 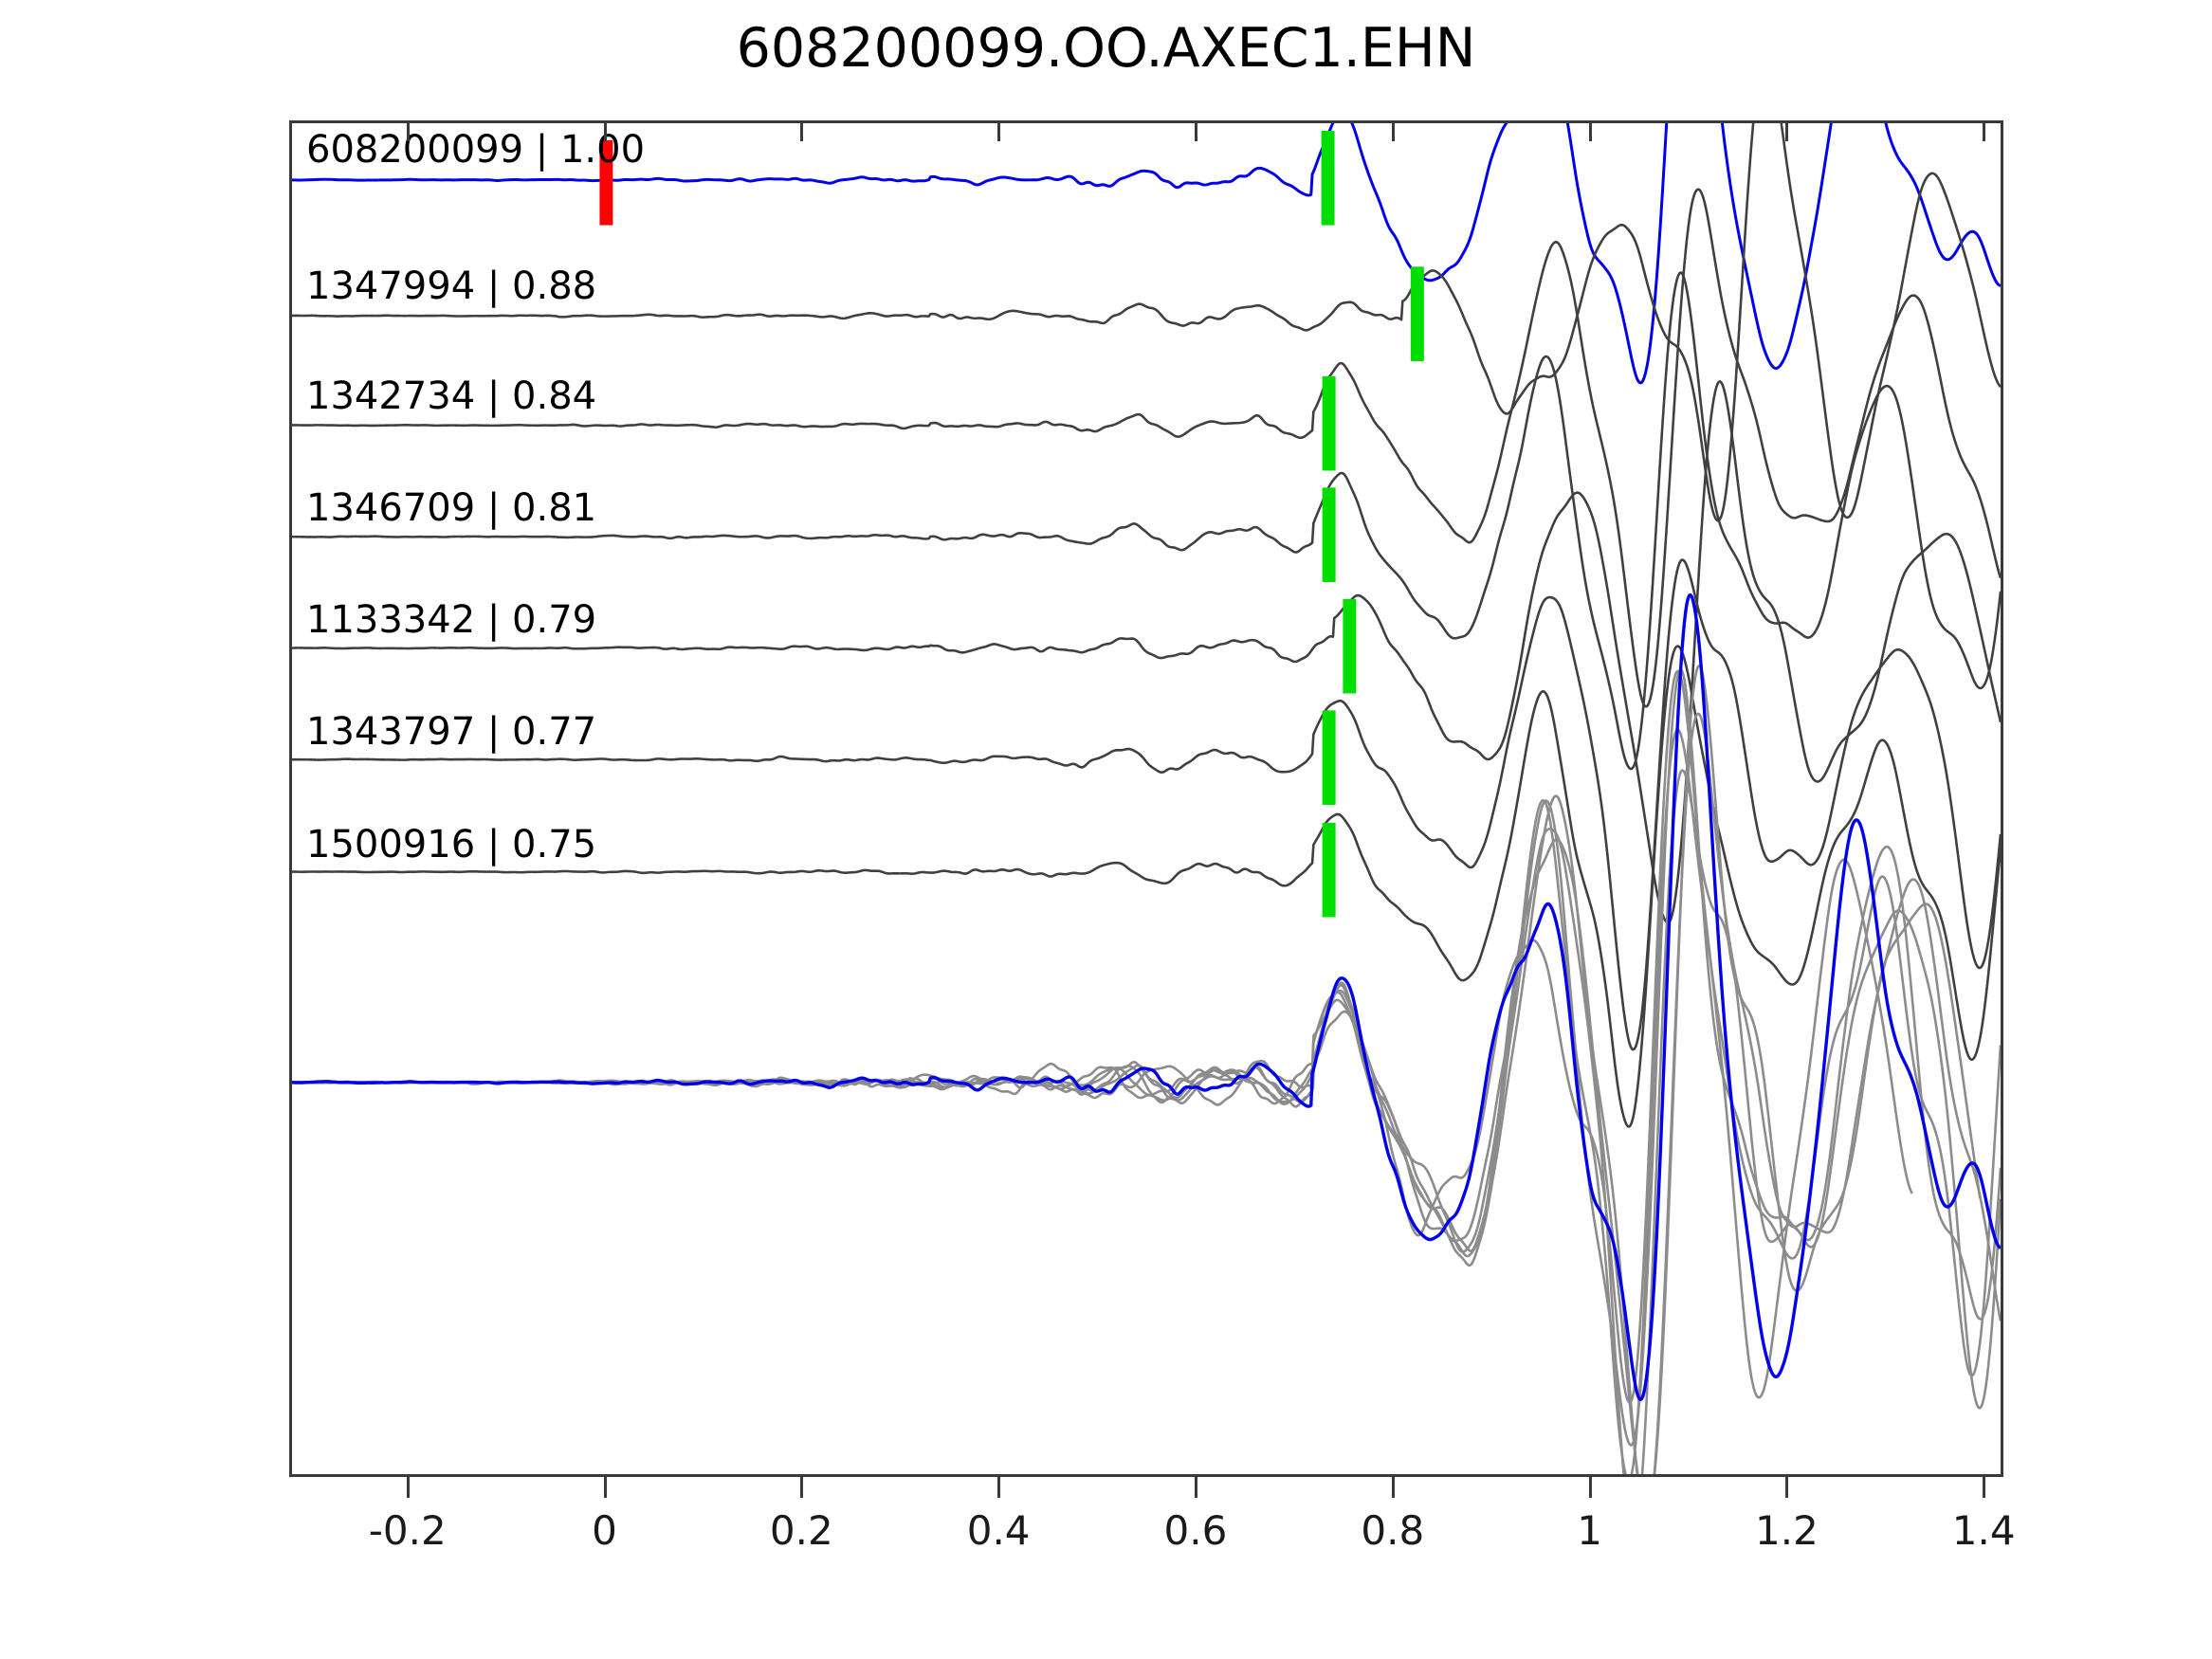 I want to click on x-tick-label-3: 0.4, so click(x=998, y=1530).